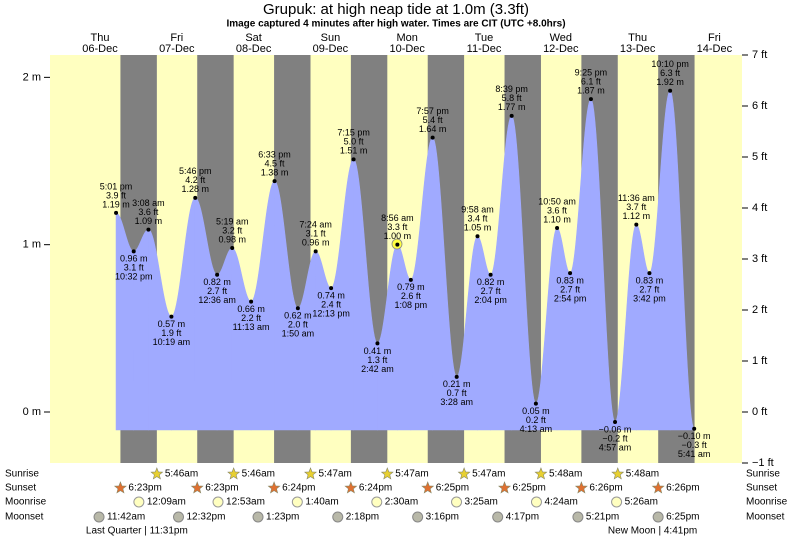 The height and width of the screenshot is (538, 793). What do you see at coordinates (759, 106) in the screenshot?
I see `y2-tick-label: 6 ft` at bounding box center [759, 106].